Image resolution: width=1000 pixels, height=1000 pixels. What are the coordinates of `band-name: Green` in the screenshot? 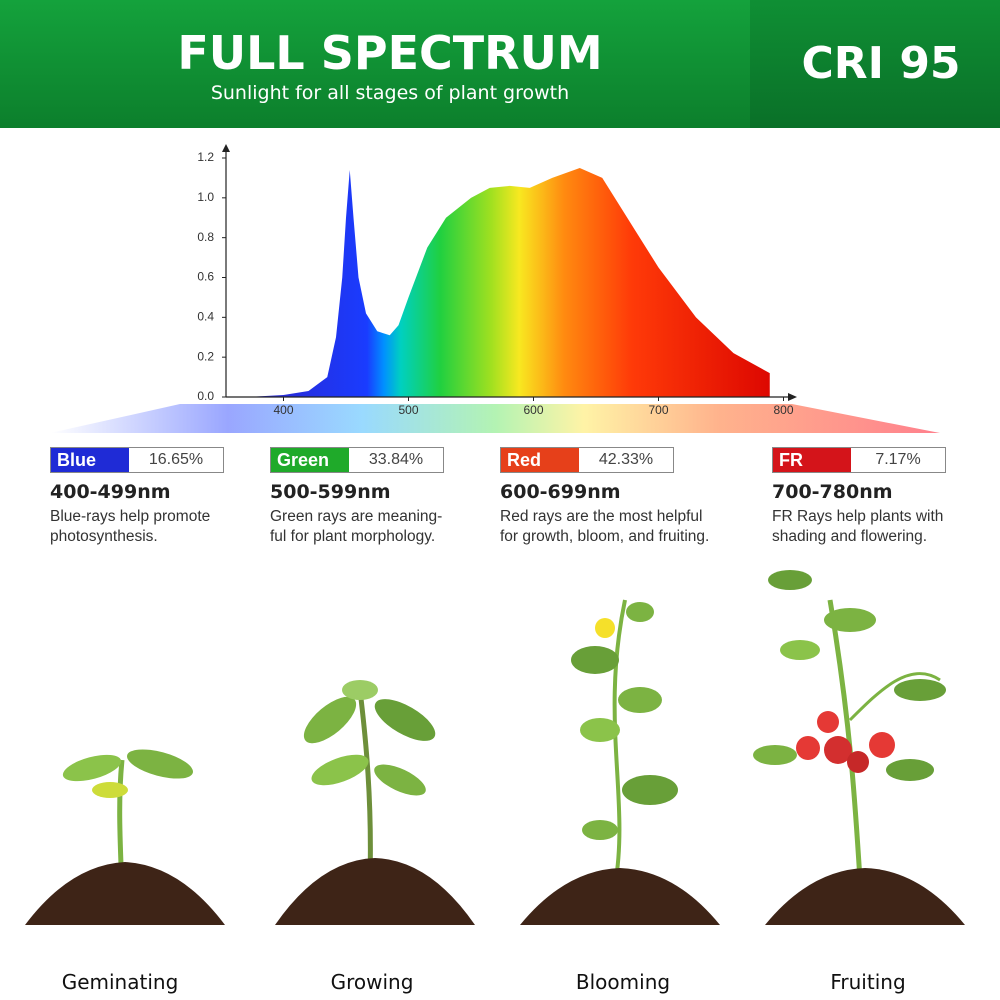 It's located at (310, 460).